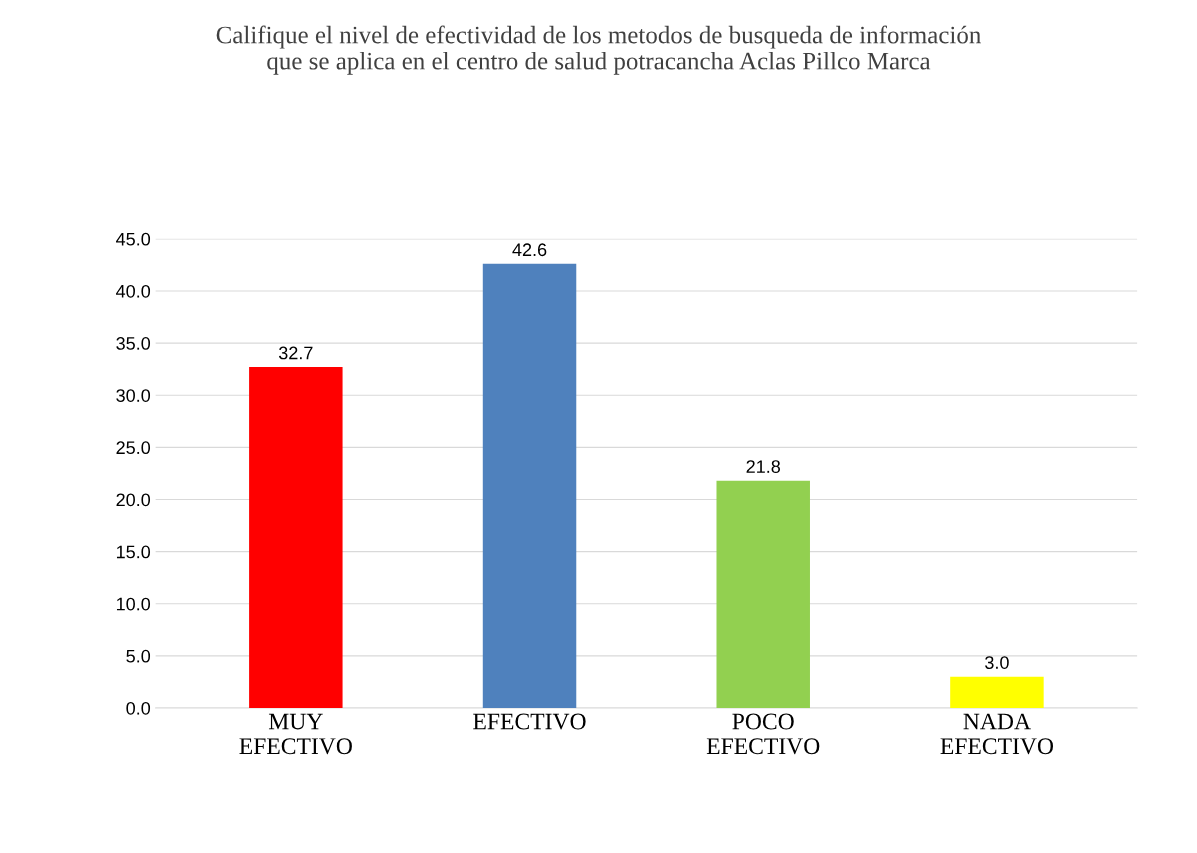 The width and height of the screenshot is (1197, 853). What do you see at coordinates (138, 656) in the screenshot?
I see `y-tick-label: 5.0` at bounding box center [138, 656].